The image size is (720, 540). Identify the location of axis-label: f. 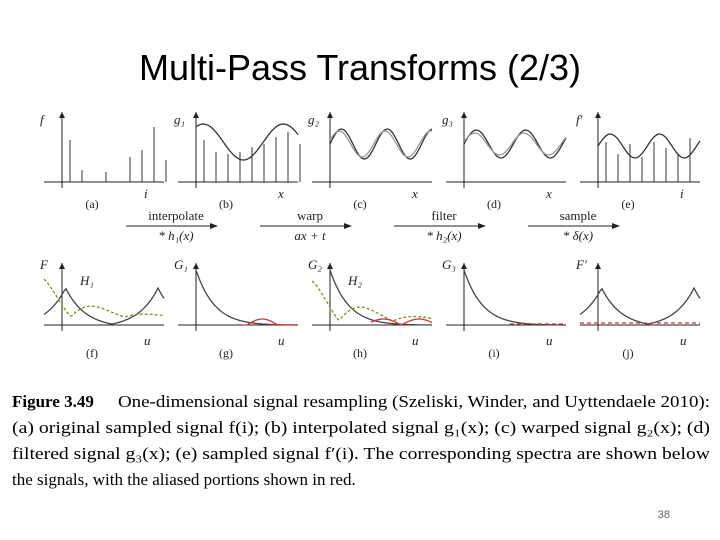
(43, 119).